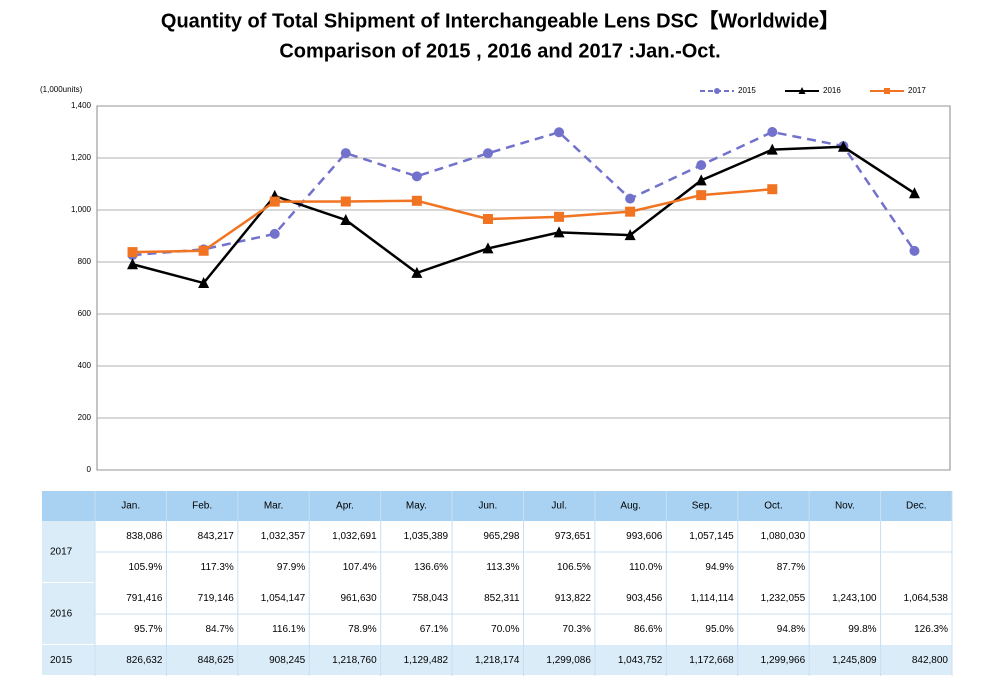 The height and width of the screenshot is (693, 1000). What do you see at coordinates (854, 660) in the screenshot?
I see `table-value: 1,245,809` at bounding box center [854, 660].